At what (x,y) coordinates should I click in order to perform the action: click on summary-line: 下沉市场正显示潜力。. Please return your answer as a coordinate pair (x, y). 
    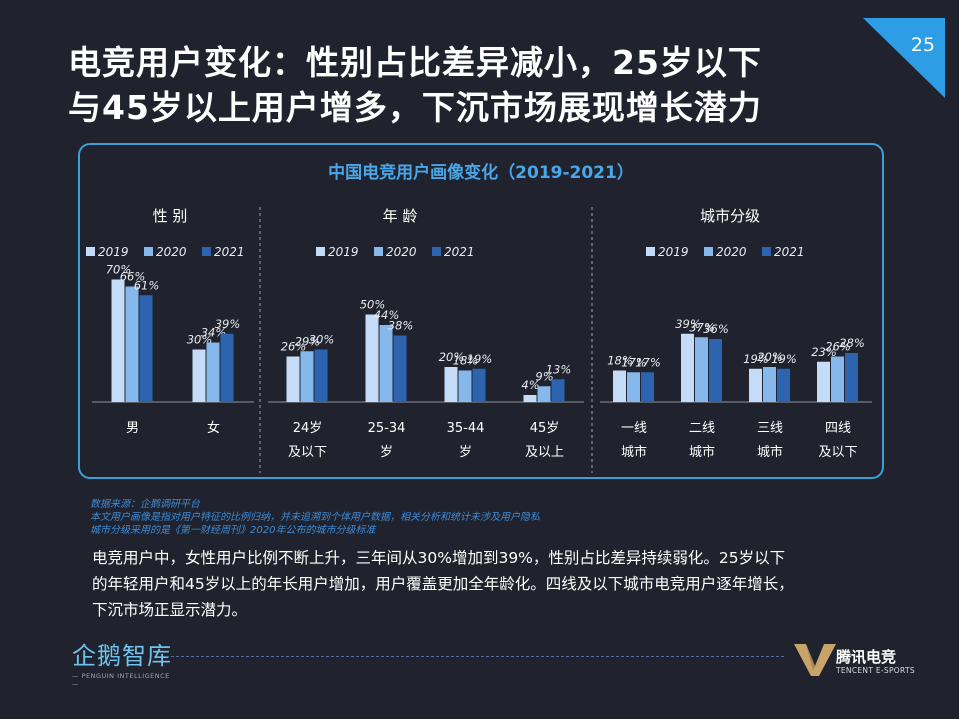
    Looking at the image, I should click on (170, 610).